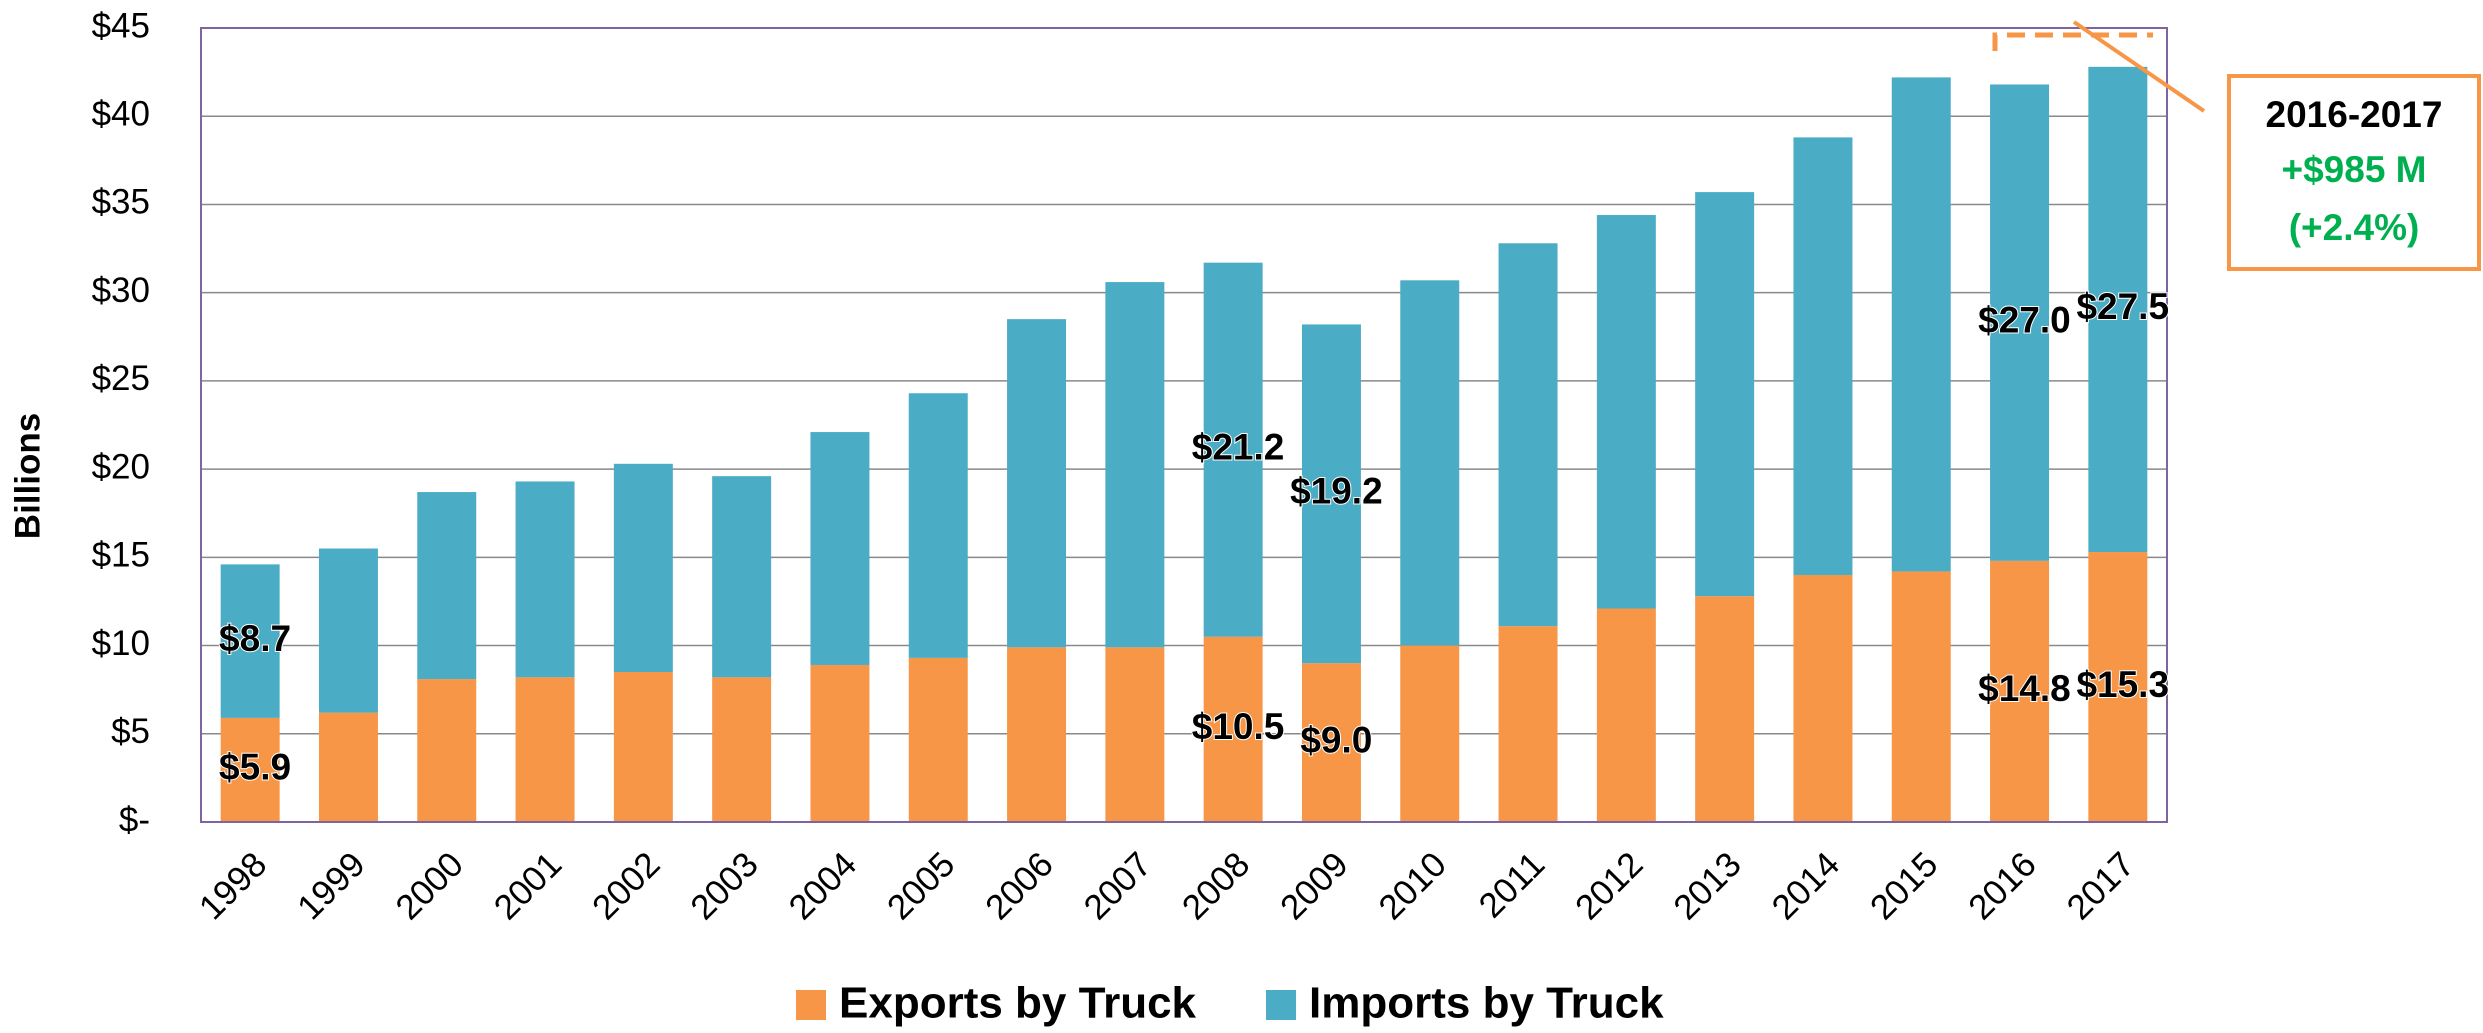 This screenshot has width=2483, height=1033. What do you see at coordinates (921, 886) in the screenshot?
I see `x-tick-label: 2005` at bounding box center [921, 886].